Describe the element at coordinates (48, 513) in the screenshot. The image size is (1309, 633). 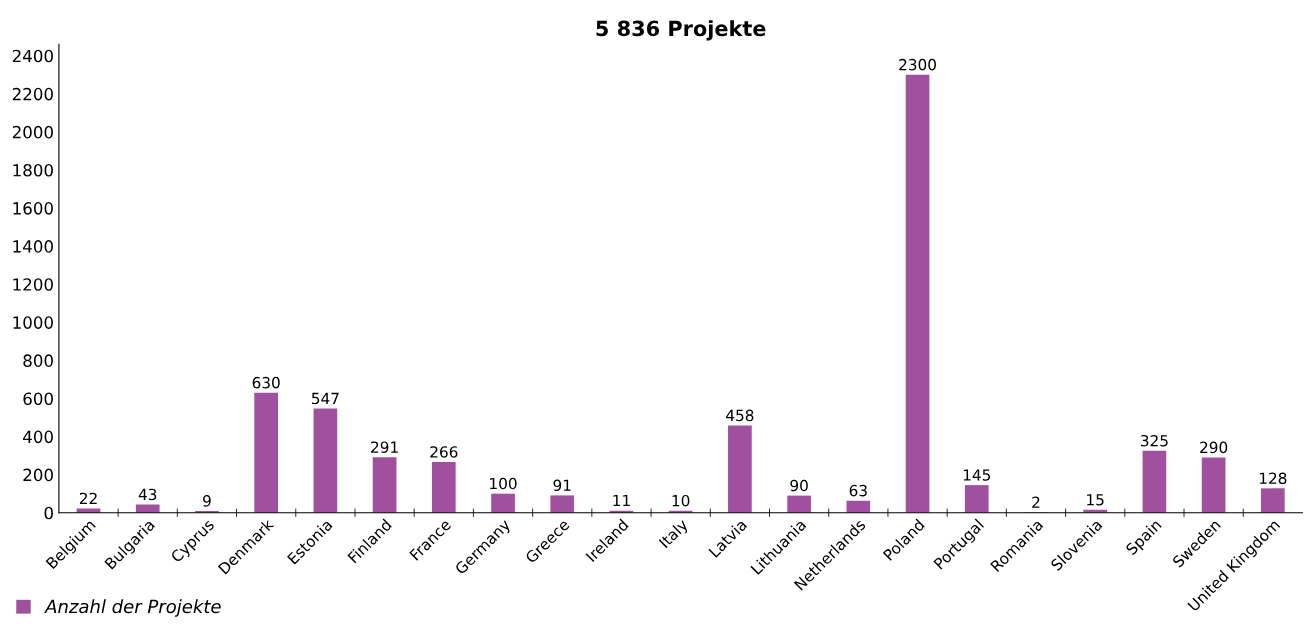
I see `y-tick-label: 0` at that location.